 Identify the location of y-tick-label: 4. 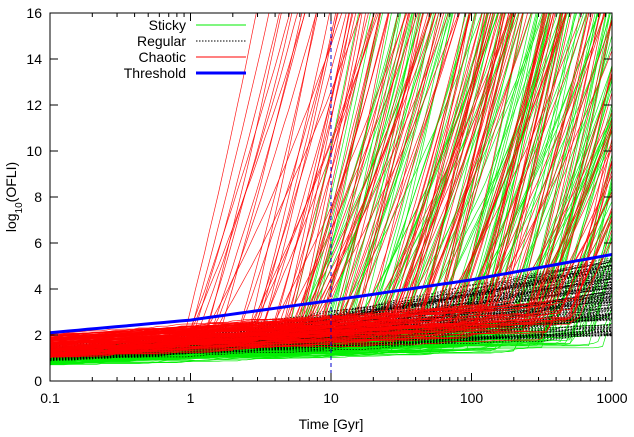
(38, 289).